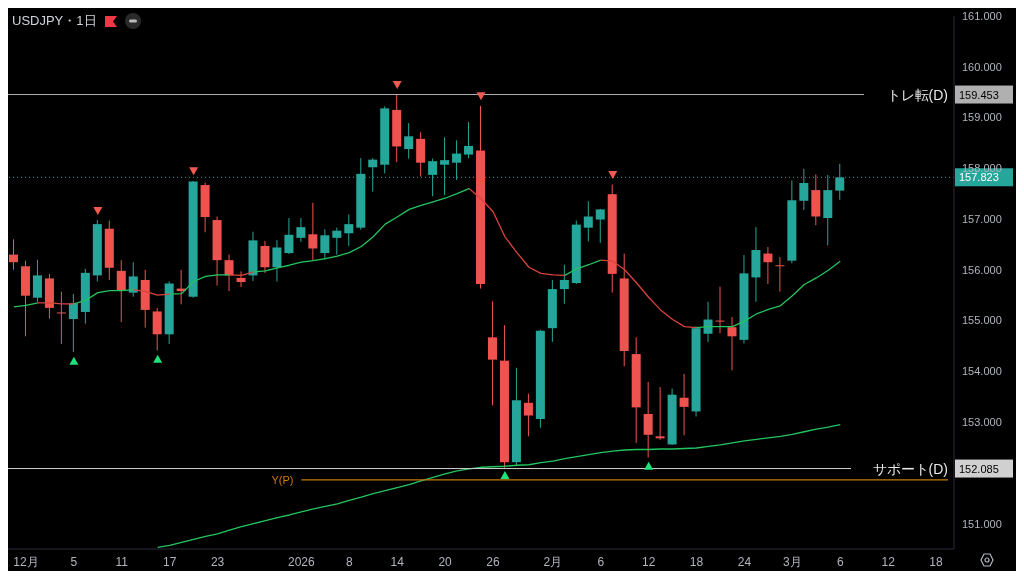  I want to click on y-tick-label: 153.000, so click(982, 422).